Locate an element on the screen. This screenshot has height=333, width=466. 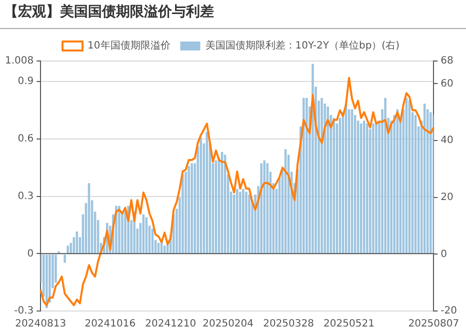
legend-label: 美国国债期限利差：10Y-2Y（单位bp）(右) is located at coordinates (302, 46).